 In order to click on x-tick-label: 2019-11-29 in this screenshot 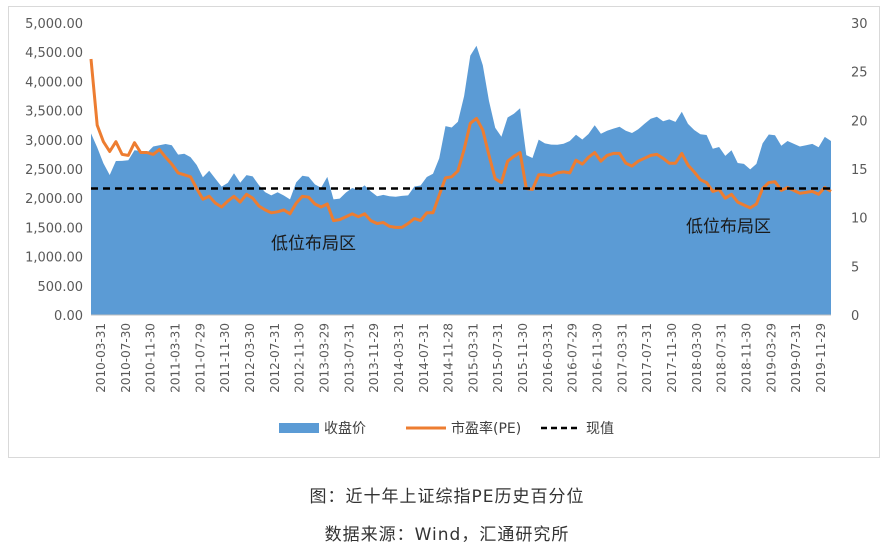, I will do `click(821, 358)`.